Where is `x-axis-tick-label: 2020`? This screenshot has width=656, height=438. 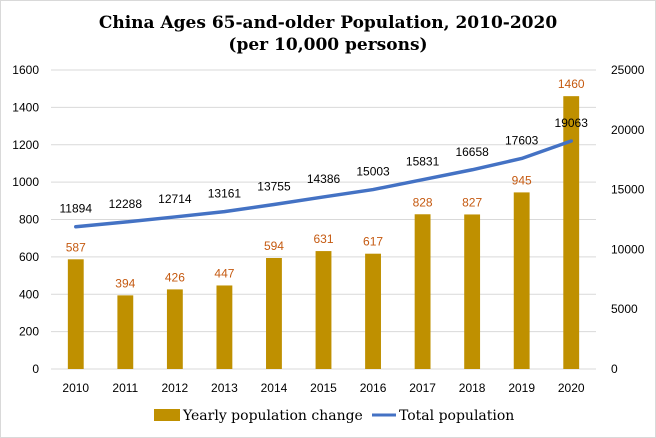 x-axis-tick-label: 2020 is located at coordinates (571, 388).